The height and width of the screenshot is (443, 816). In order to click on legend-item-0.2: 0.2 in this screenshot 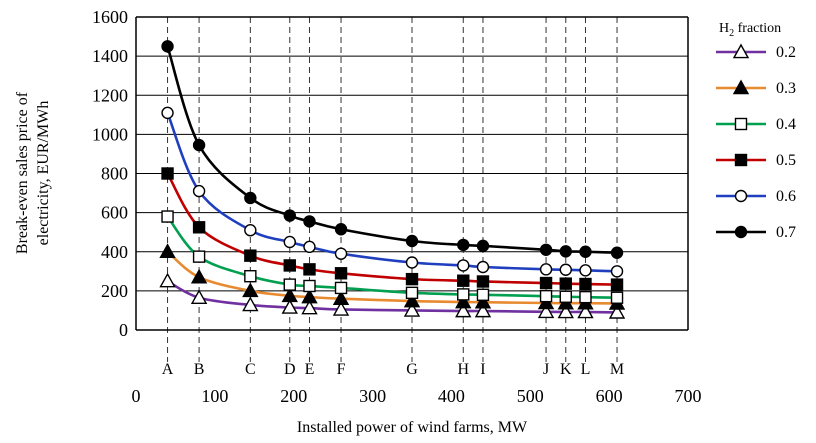, I will do `click(756, 52)`.